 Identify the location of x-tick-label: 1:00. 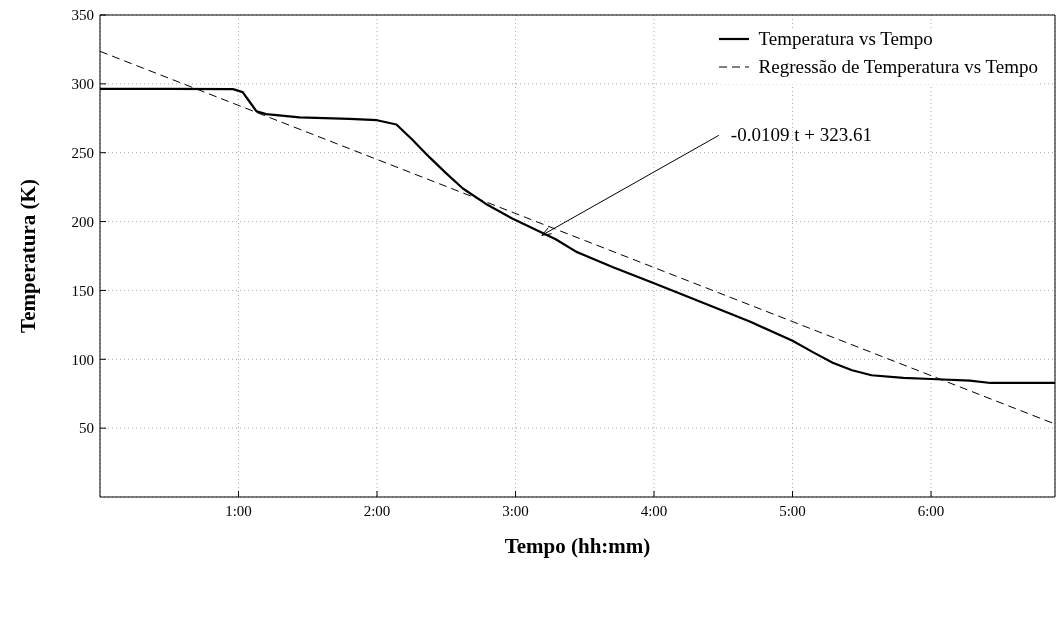
(238, 510).